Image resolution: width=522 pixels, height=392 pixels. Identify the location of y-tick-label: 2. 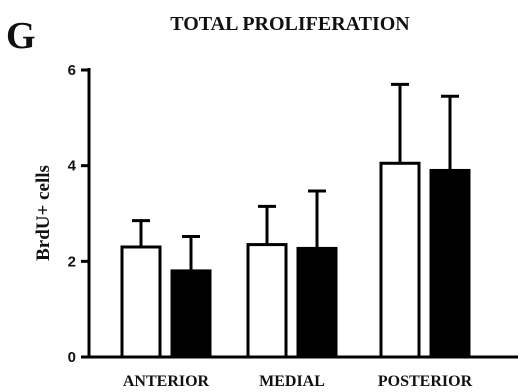
(72, 261).